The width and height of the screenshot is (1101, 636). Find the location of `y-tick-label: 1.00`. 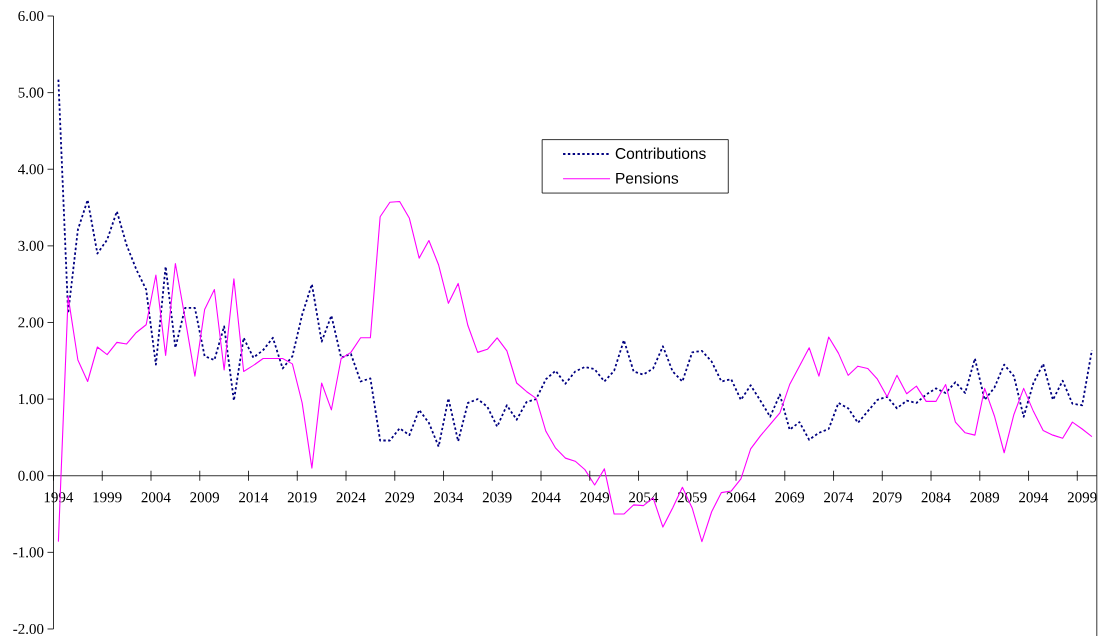

y-tick-label: 1.00 is located at coordinates (31, 399).